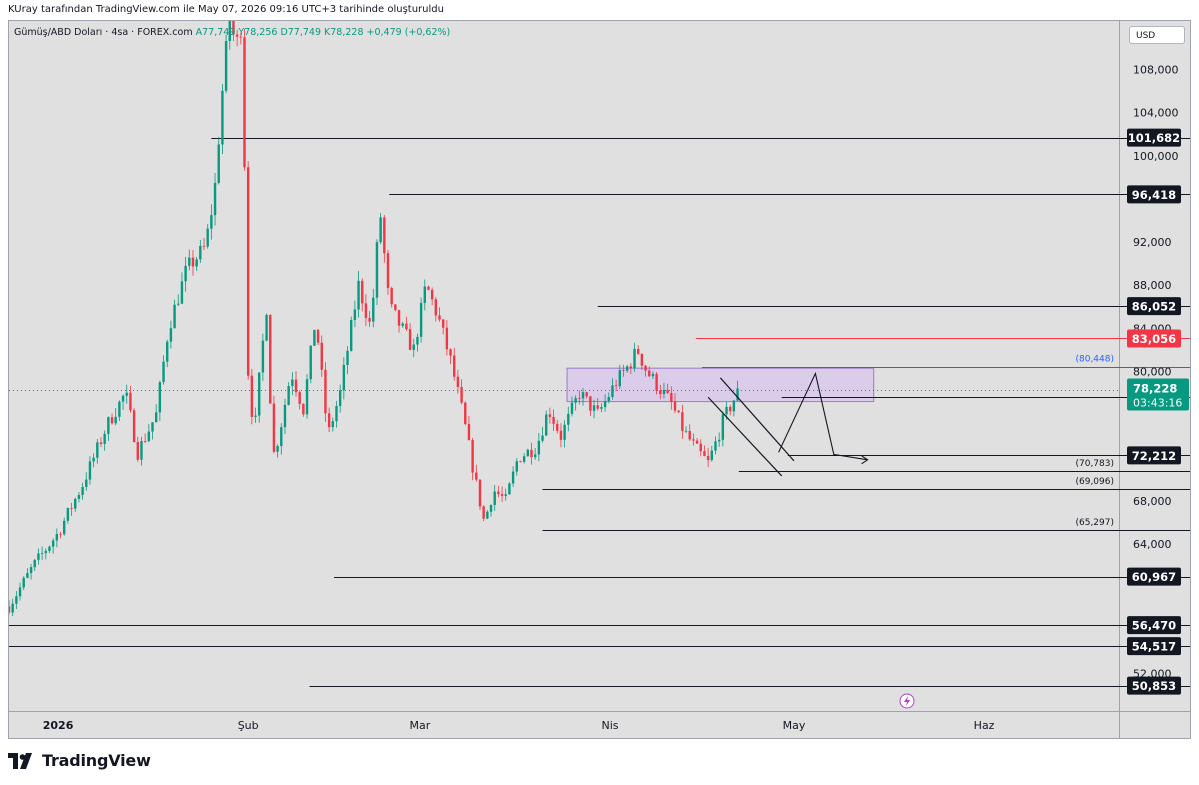 The height and width of the screenshot is (785, 1199). Describe the element at coordinates (1094, 523) in the screenshot. I see `level-annotation: (65,297)` at that location.